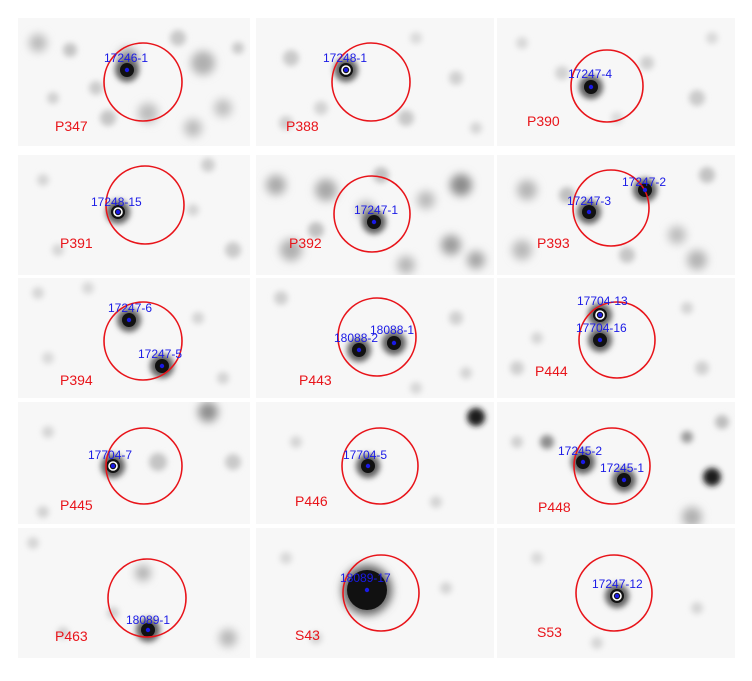 Image resolution: width=752 pixels, height=681 pixels. I want to click on panel-p446: 17704-5 P446, so click(375, 463).